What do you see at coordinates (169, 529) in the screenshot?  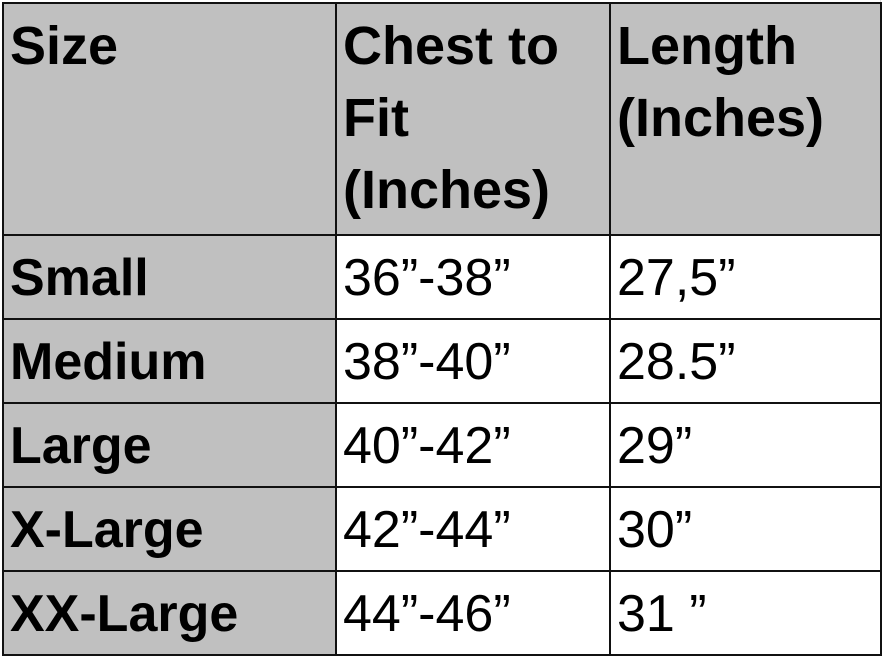 I see `size-cell: X-Large` at bounding box center [169, 529].